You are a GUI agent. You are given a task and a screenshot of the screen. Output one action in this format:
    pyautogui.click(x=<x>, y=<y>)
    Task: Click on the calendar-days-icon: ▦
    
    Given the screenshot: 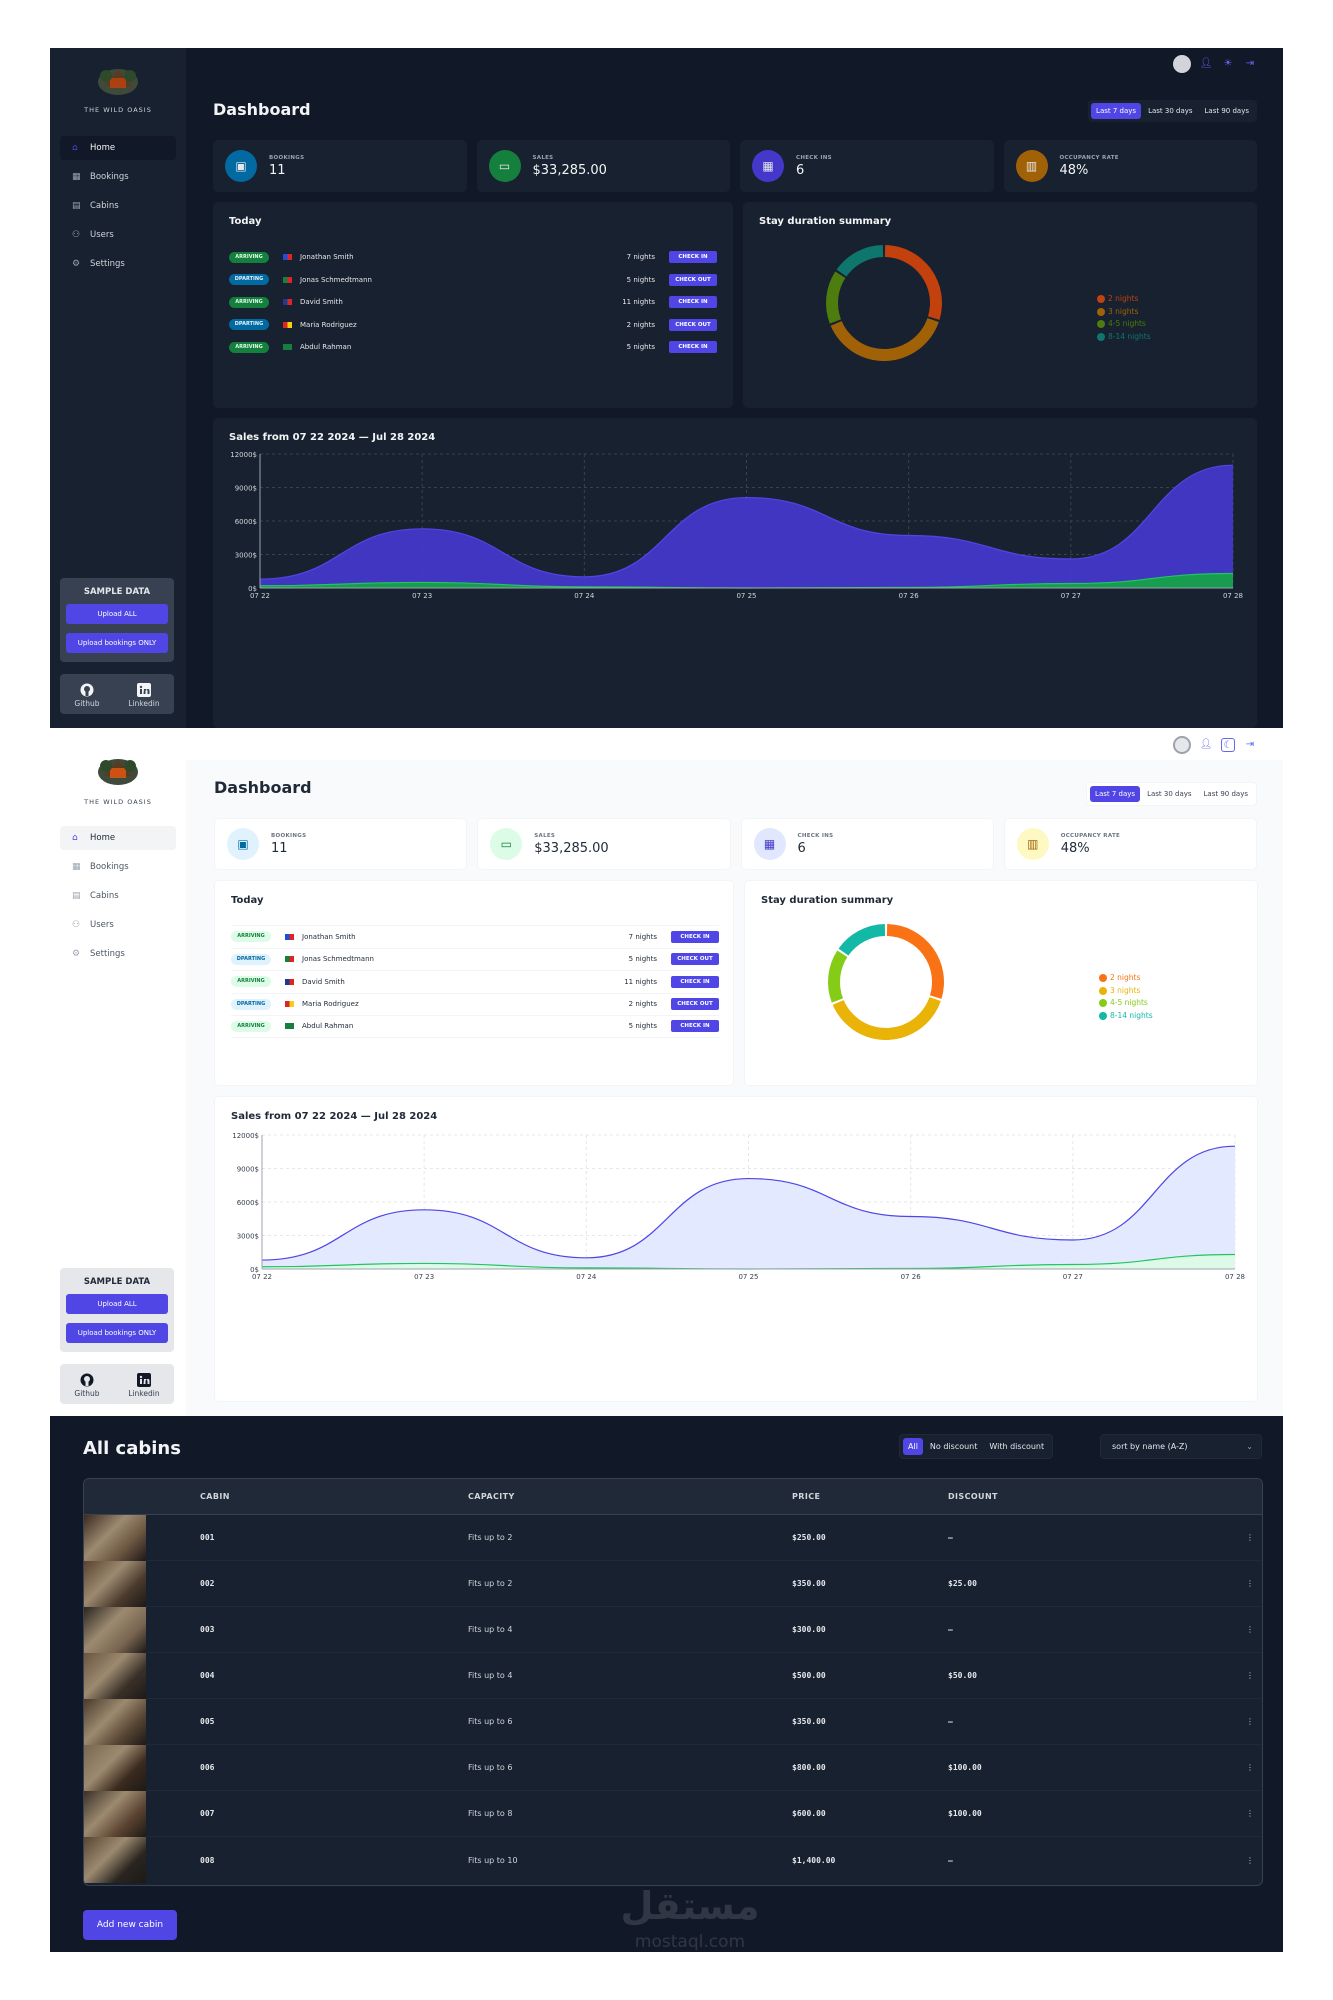 What is the action you would take?
    pyautogui.click(x=768, y=166)
    